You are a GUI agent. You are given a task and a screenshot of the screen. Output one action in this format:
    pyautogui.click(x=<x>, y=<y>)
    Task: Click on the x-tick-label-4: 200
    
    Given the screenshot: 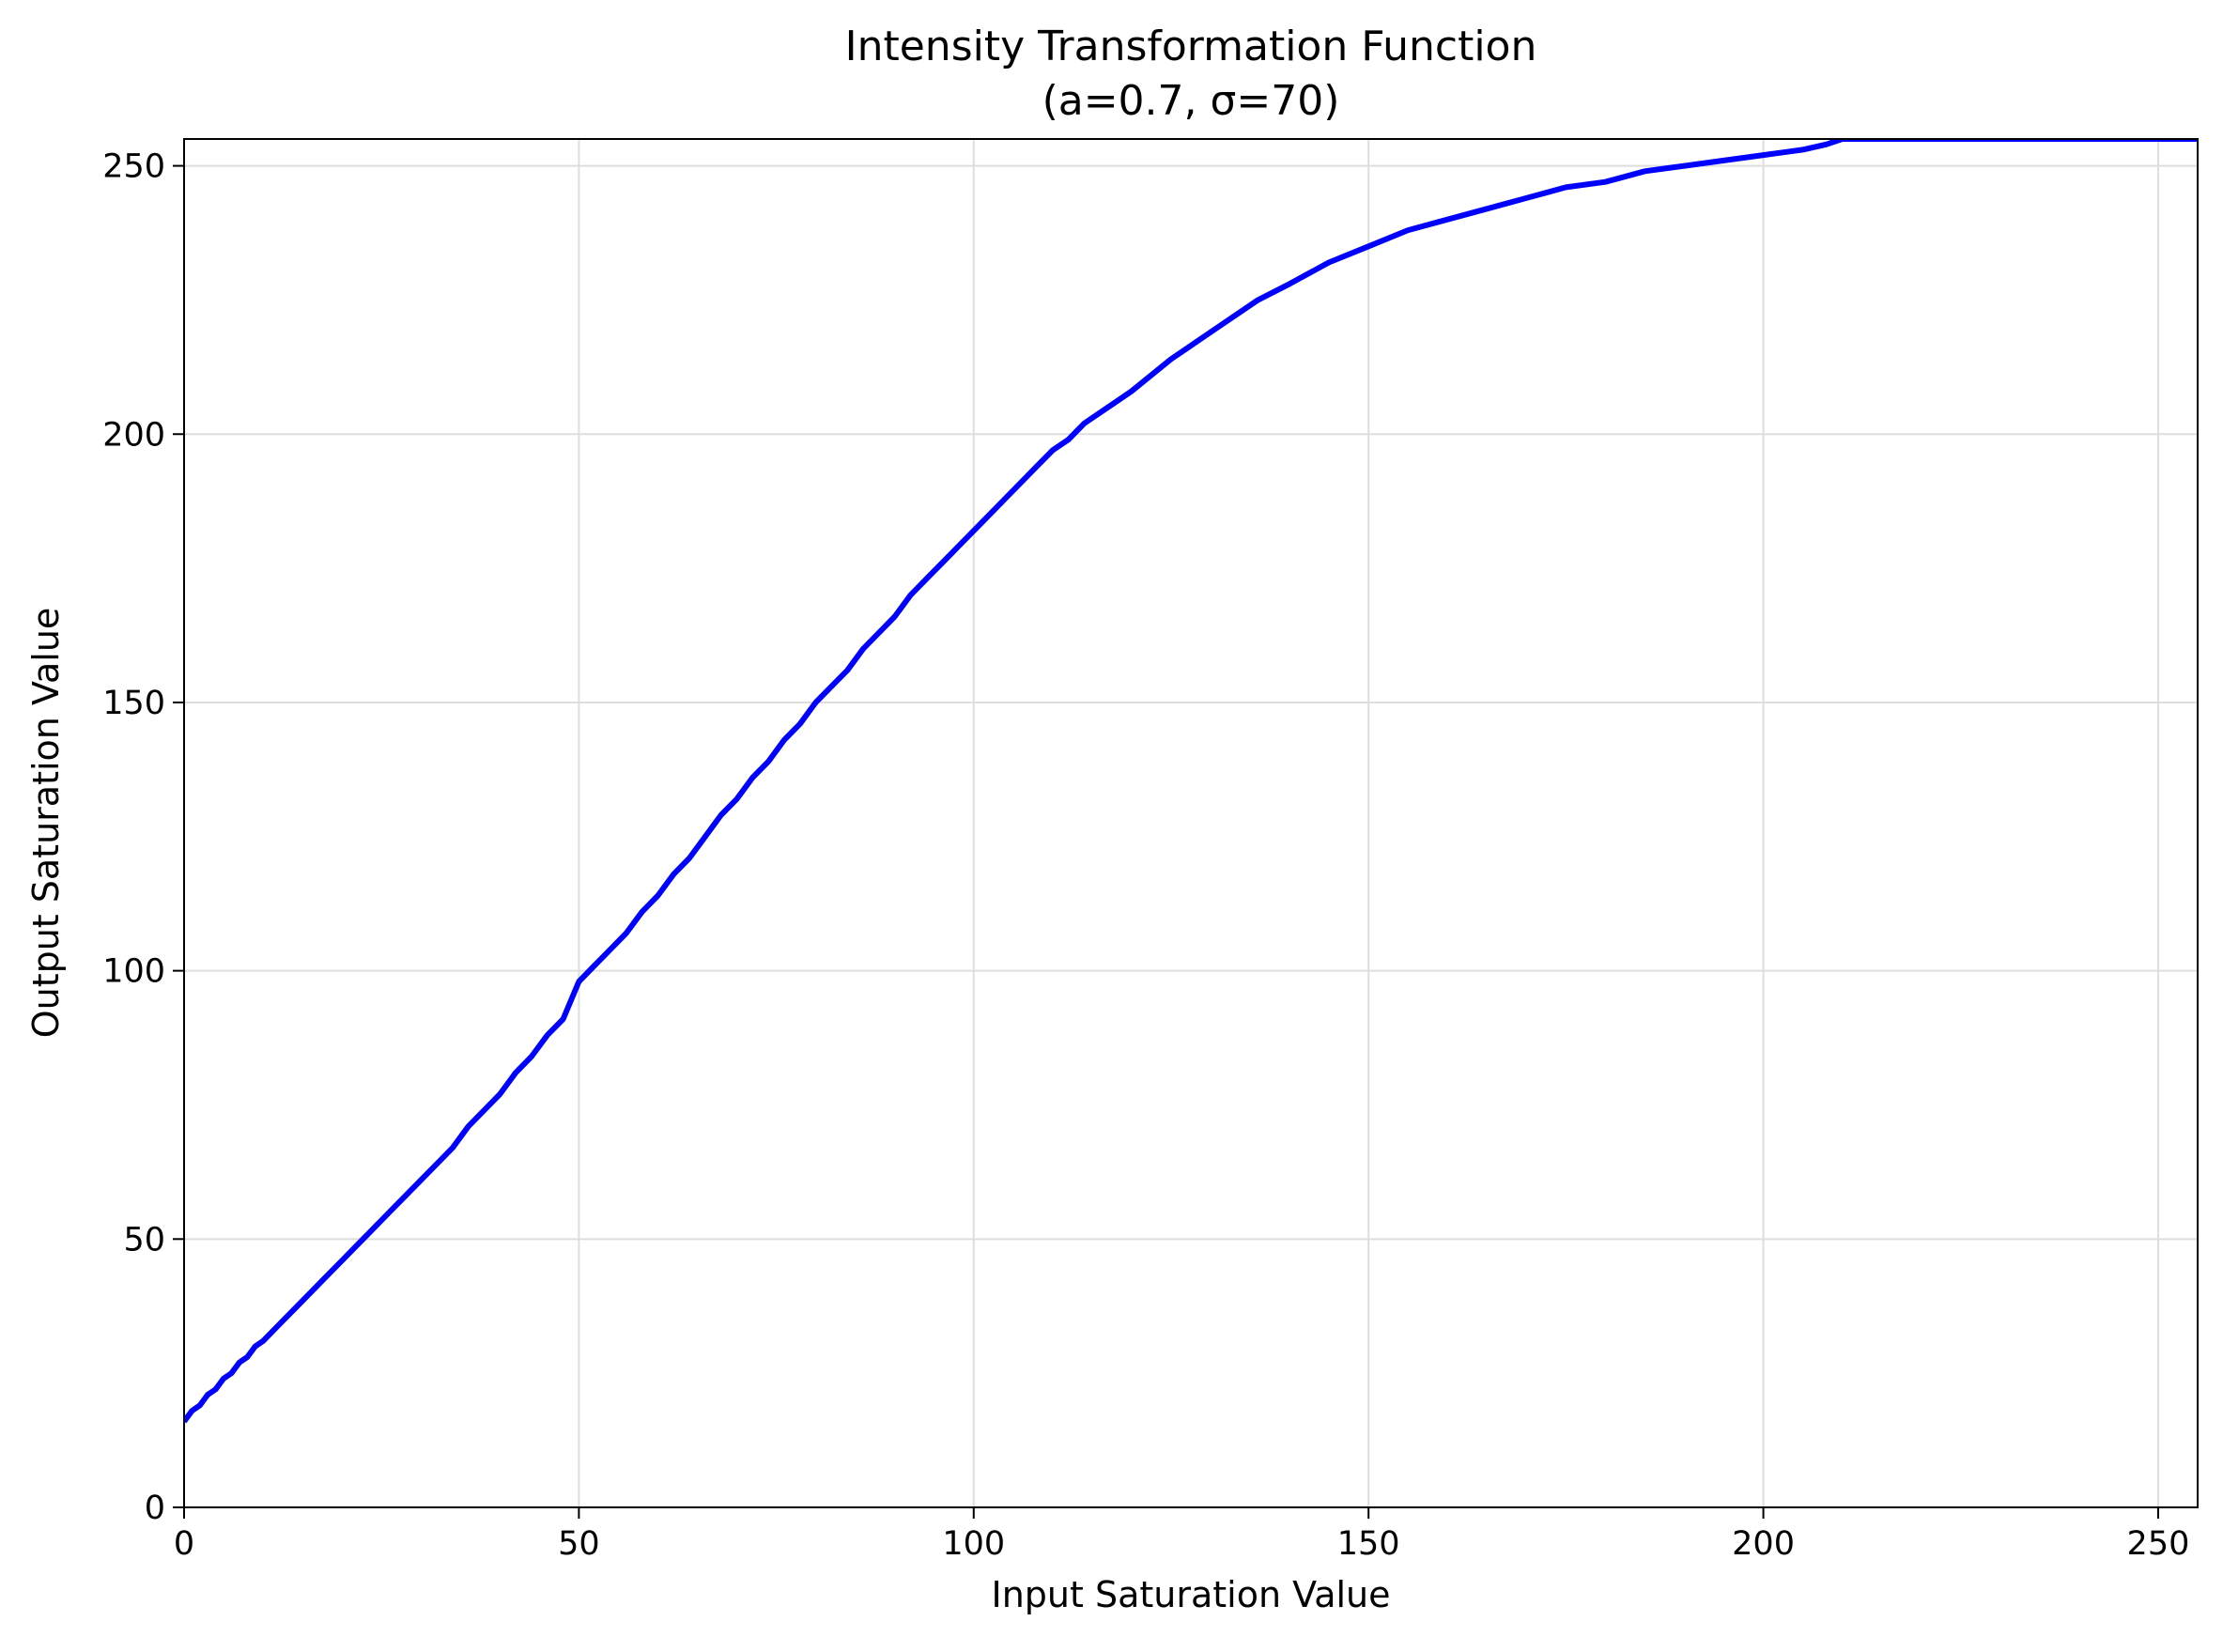 What is the action you would take?
    pyautogui.click(x=1763, y=1544)
    